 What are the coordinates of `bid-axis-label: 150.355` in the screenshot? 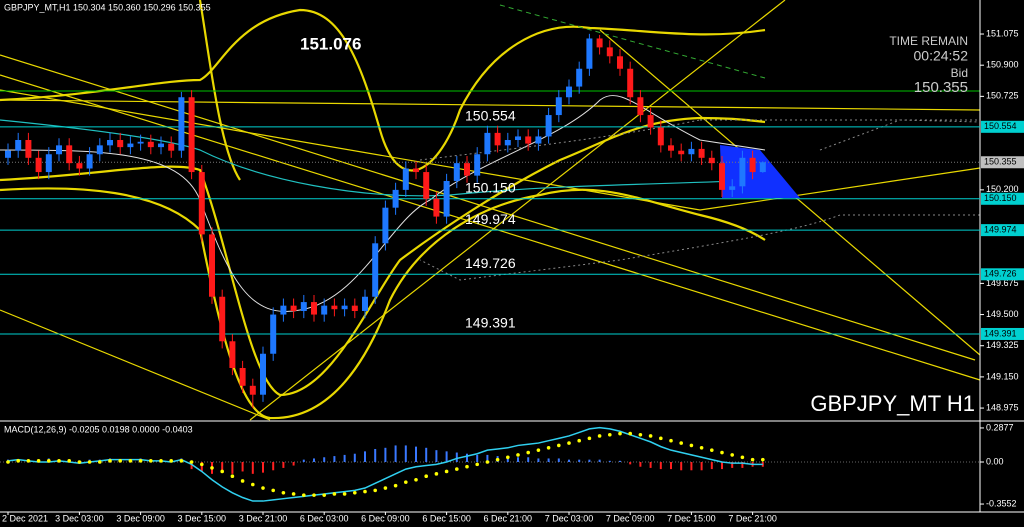 It's located at (1000, 162).